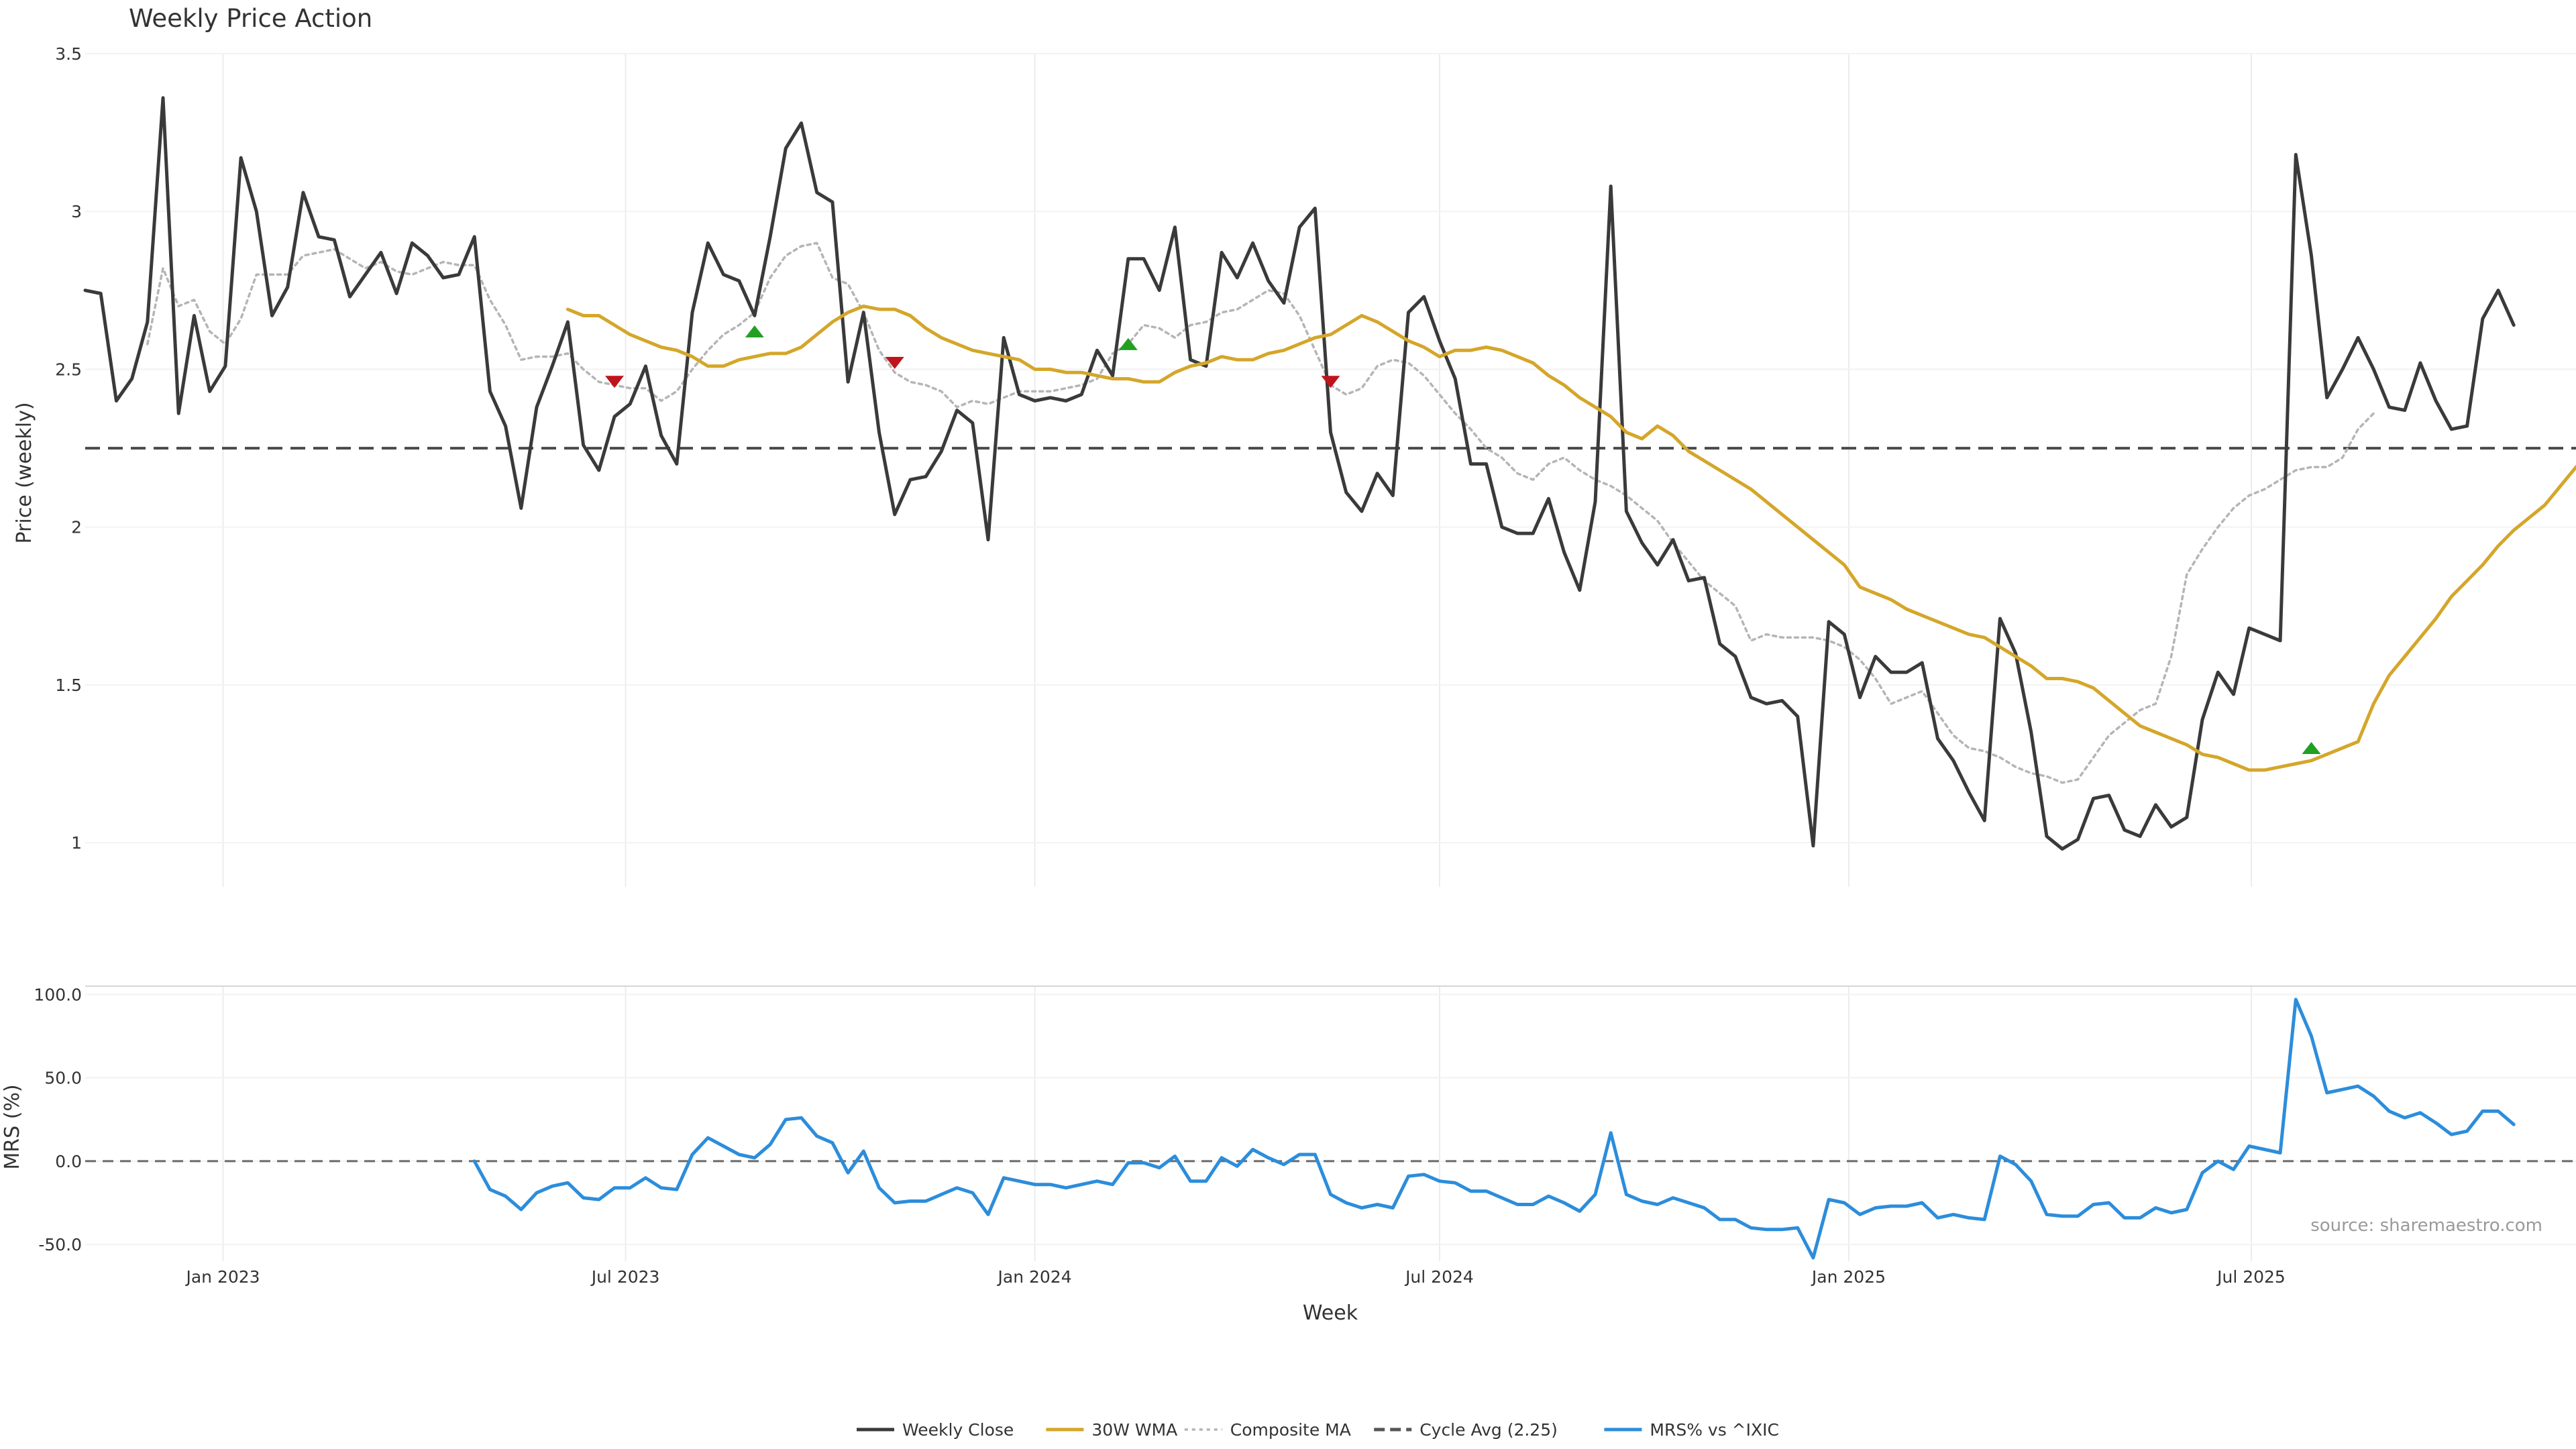 This screenshot has height=1449, width=2576. Describe the element at coordinates (1848, 1277) in the screenshot. I see `x-tick-label: Jan 2025` at that location.